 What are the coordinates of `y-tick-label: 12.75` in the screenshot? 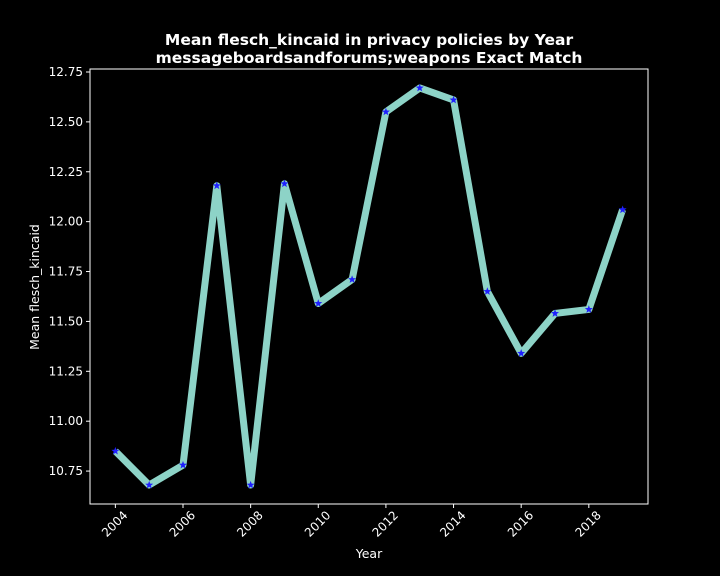 It's located at (66, 72).